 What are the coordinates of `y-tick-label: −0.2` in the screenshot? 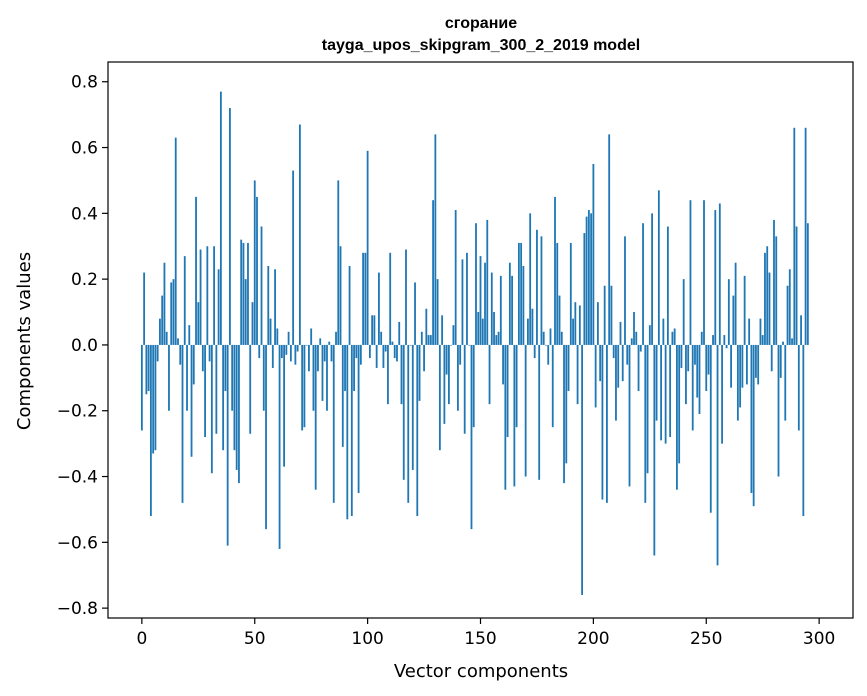 It's located at (77, 412).